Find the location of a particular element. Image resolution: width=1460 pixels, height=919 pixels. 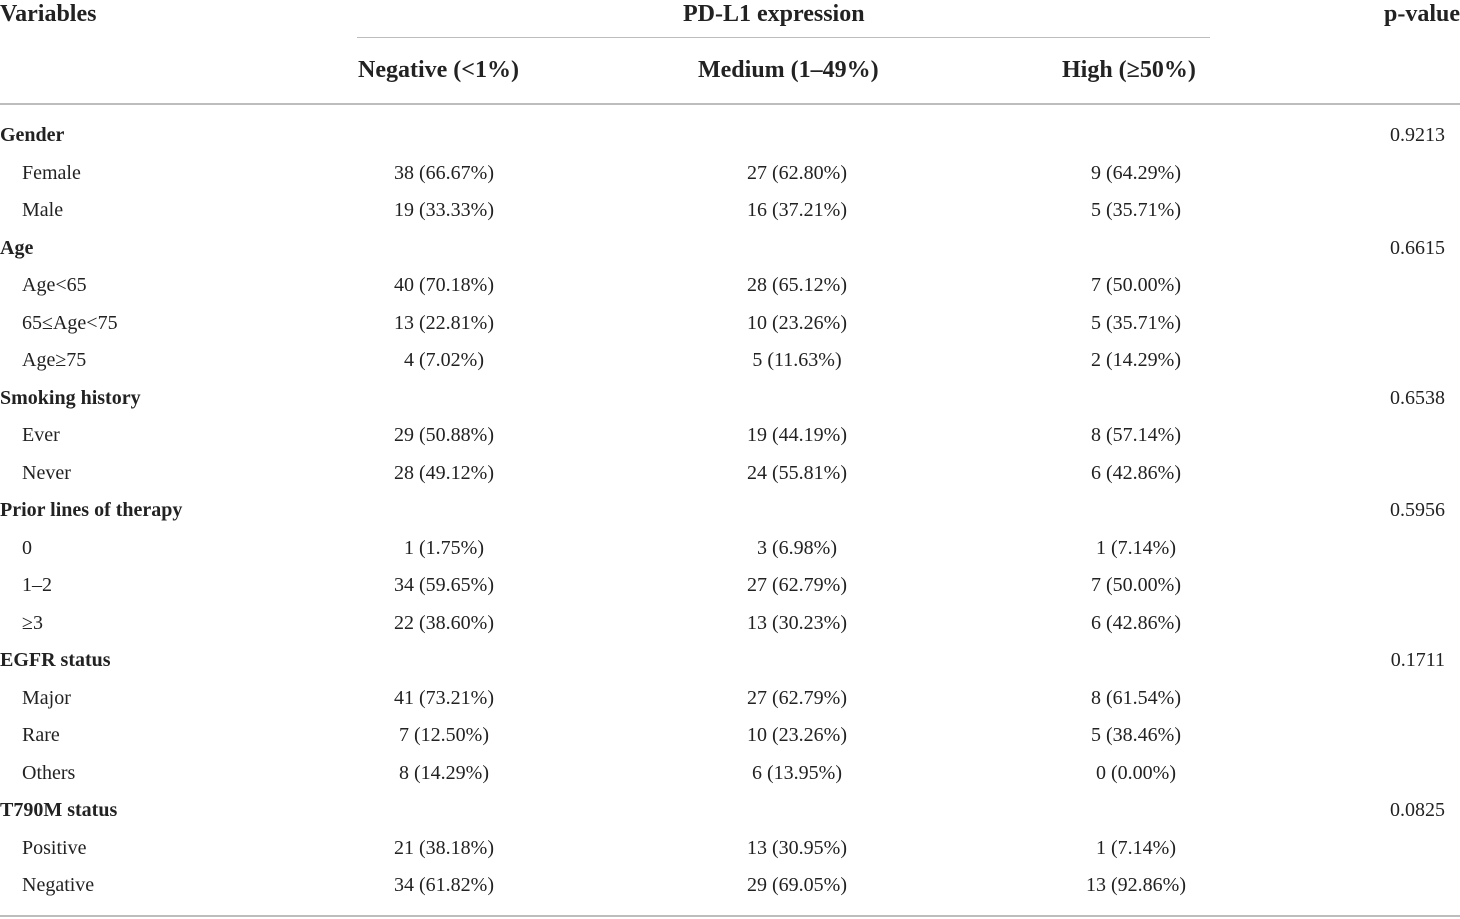

p-value-header: p-value is located at coordinates (1421, 14).